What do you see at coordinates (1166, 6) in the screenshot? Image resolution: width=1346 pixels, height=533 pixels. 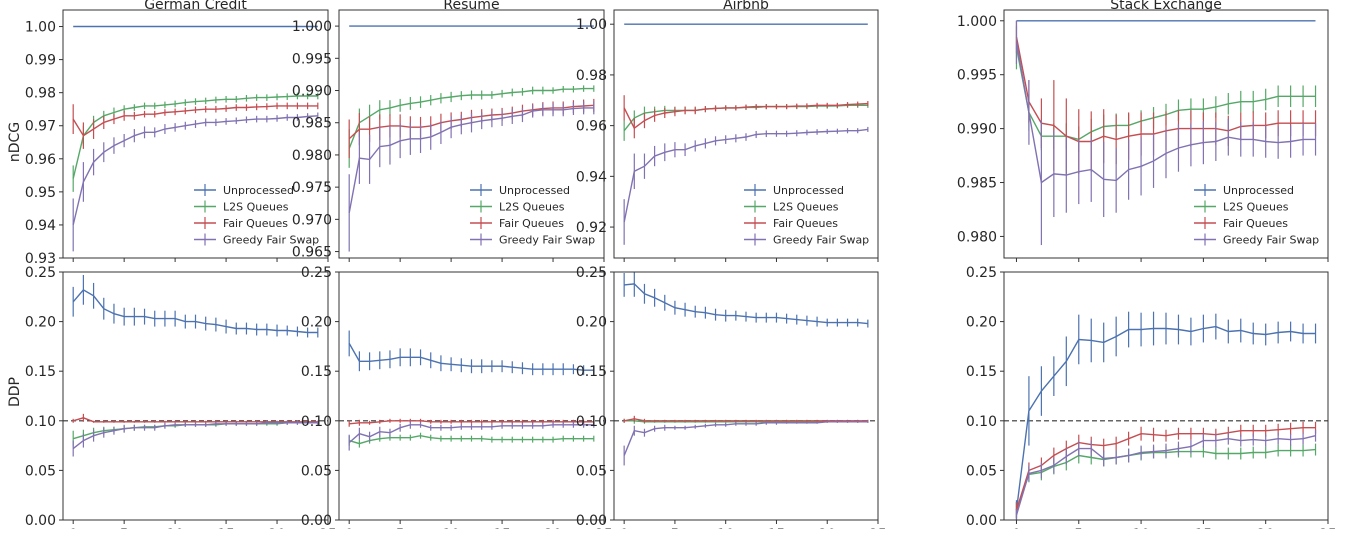 I see `panel-title: Stack Exchange` at bounding box center [1166, 6].